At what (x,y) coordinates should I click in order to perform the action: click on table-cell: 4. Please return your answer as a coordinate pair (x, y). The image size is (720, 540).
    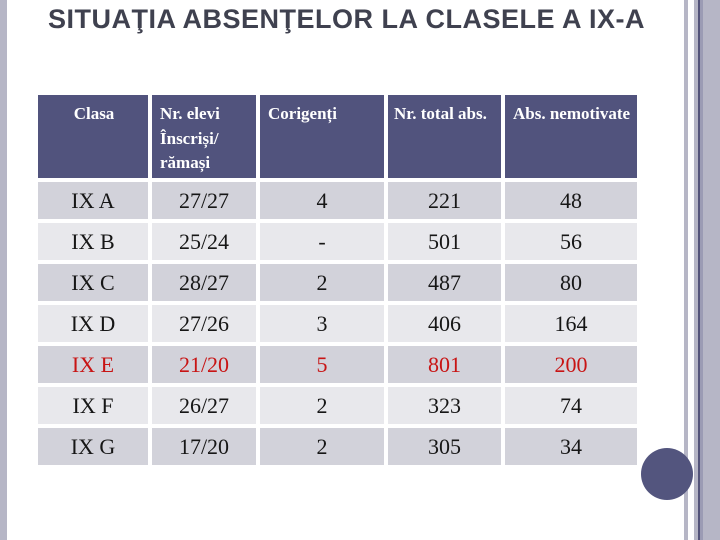
    Looking at the image, I should click on (322, 200).